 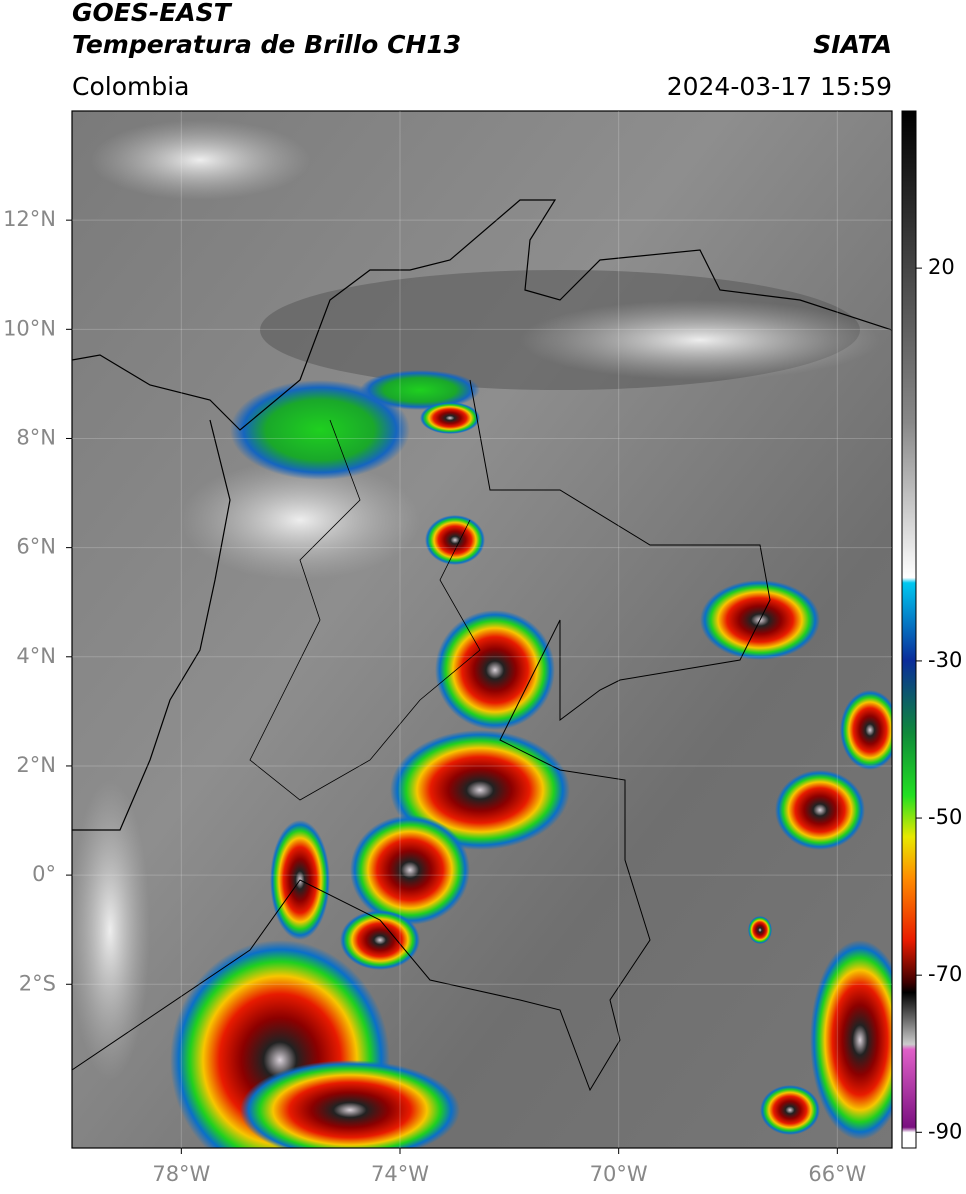 What do you see at coordinates (130, 86) in the screenshot?
I see `region: Colombia` at bounding box center [130, 86].